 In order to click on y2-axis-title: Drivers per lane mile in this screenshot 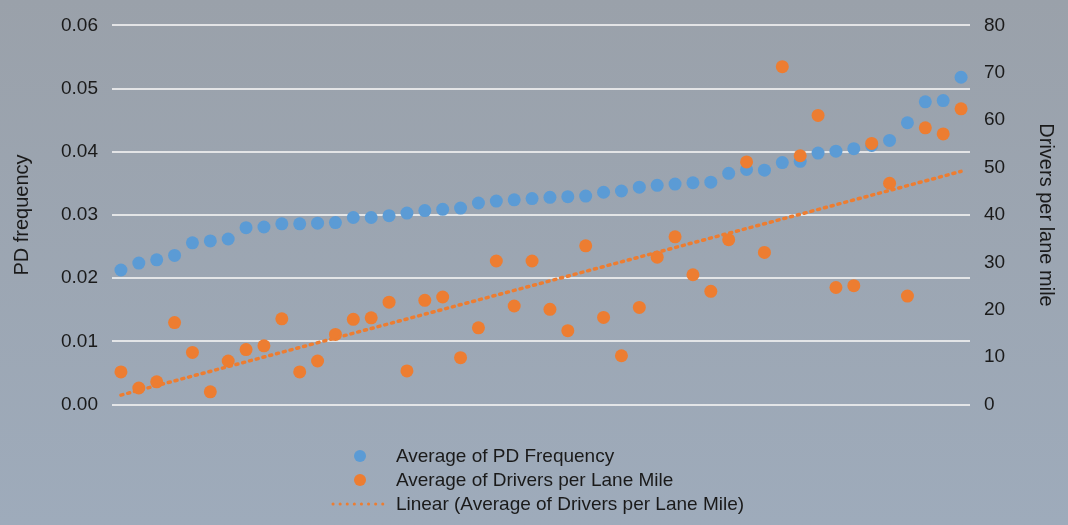, I will do `click(1047, 215)`.